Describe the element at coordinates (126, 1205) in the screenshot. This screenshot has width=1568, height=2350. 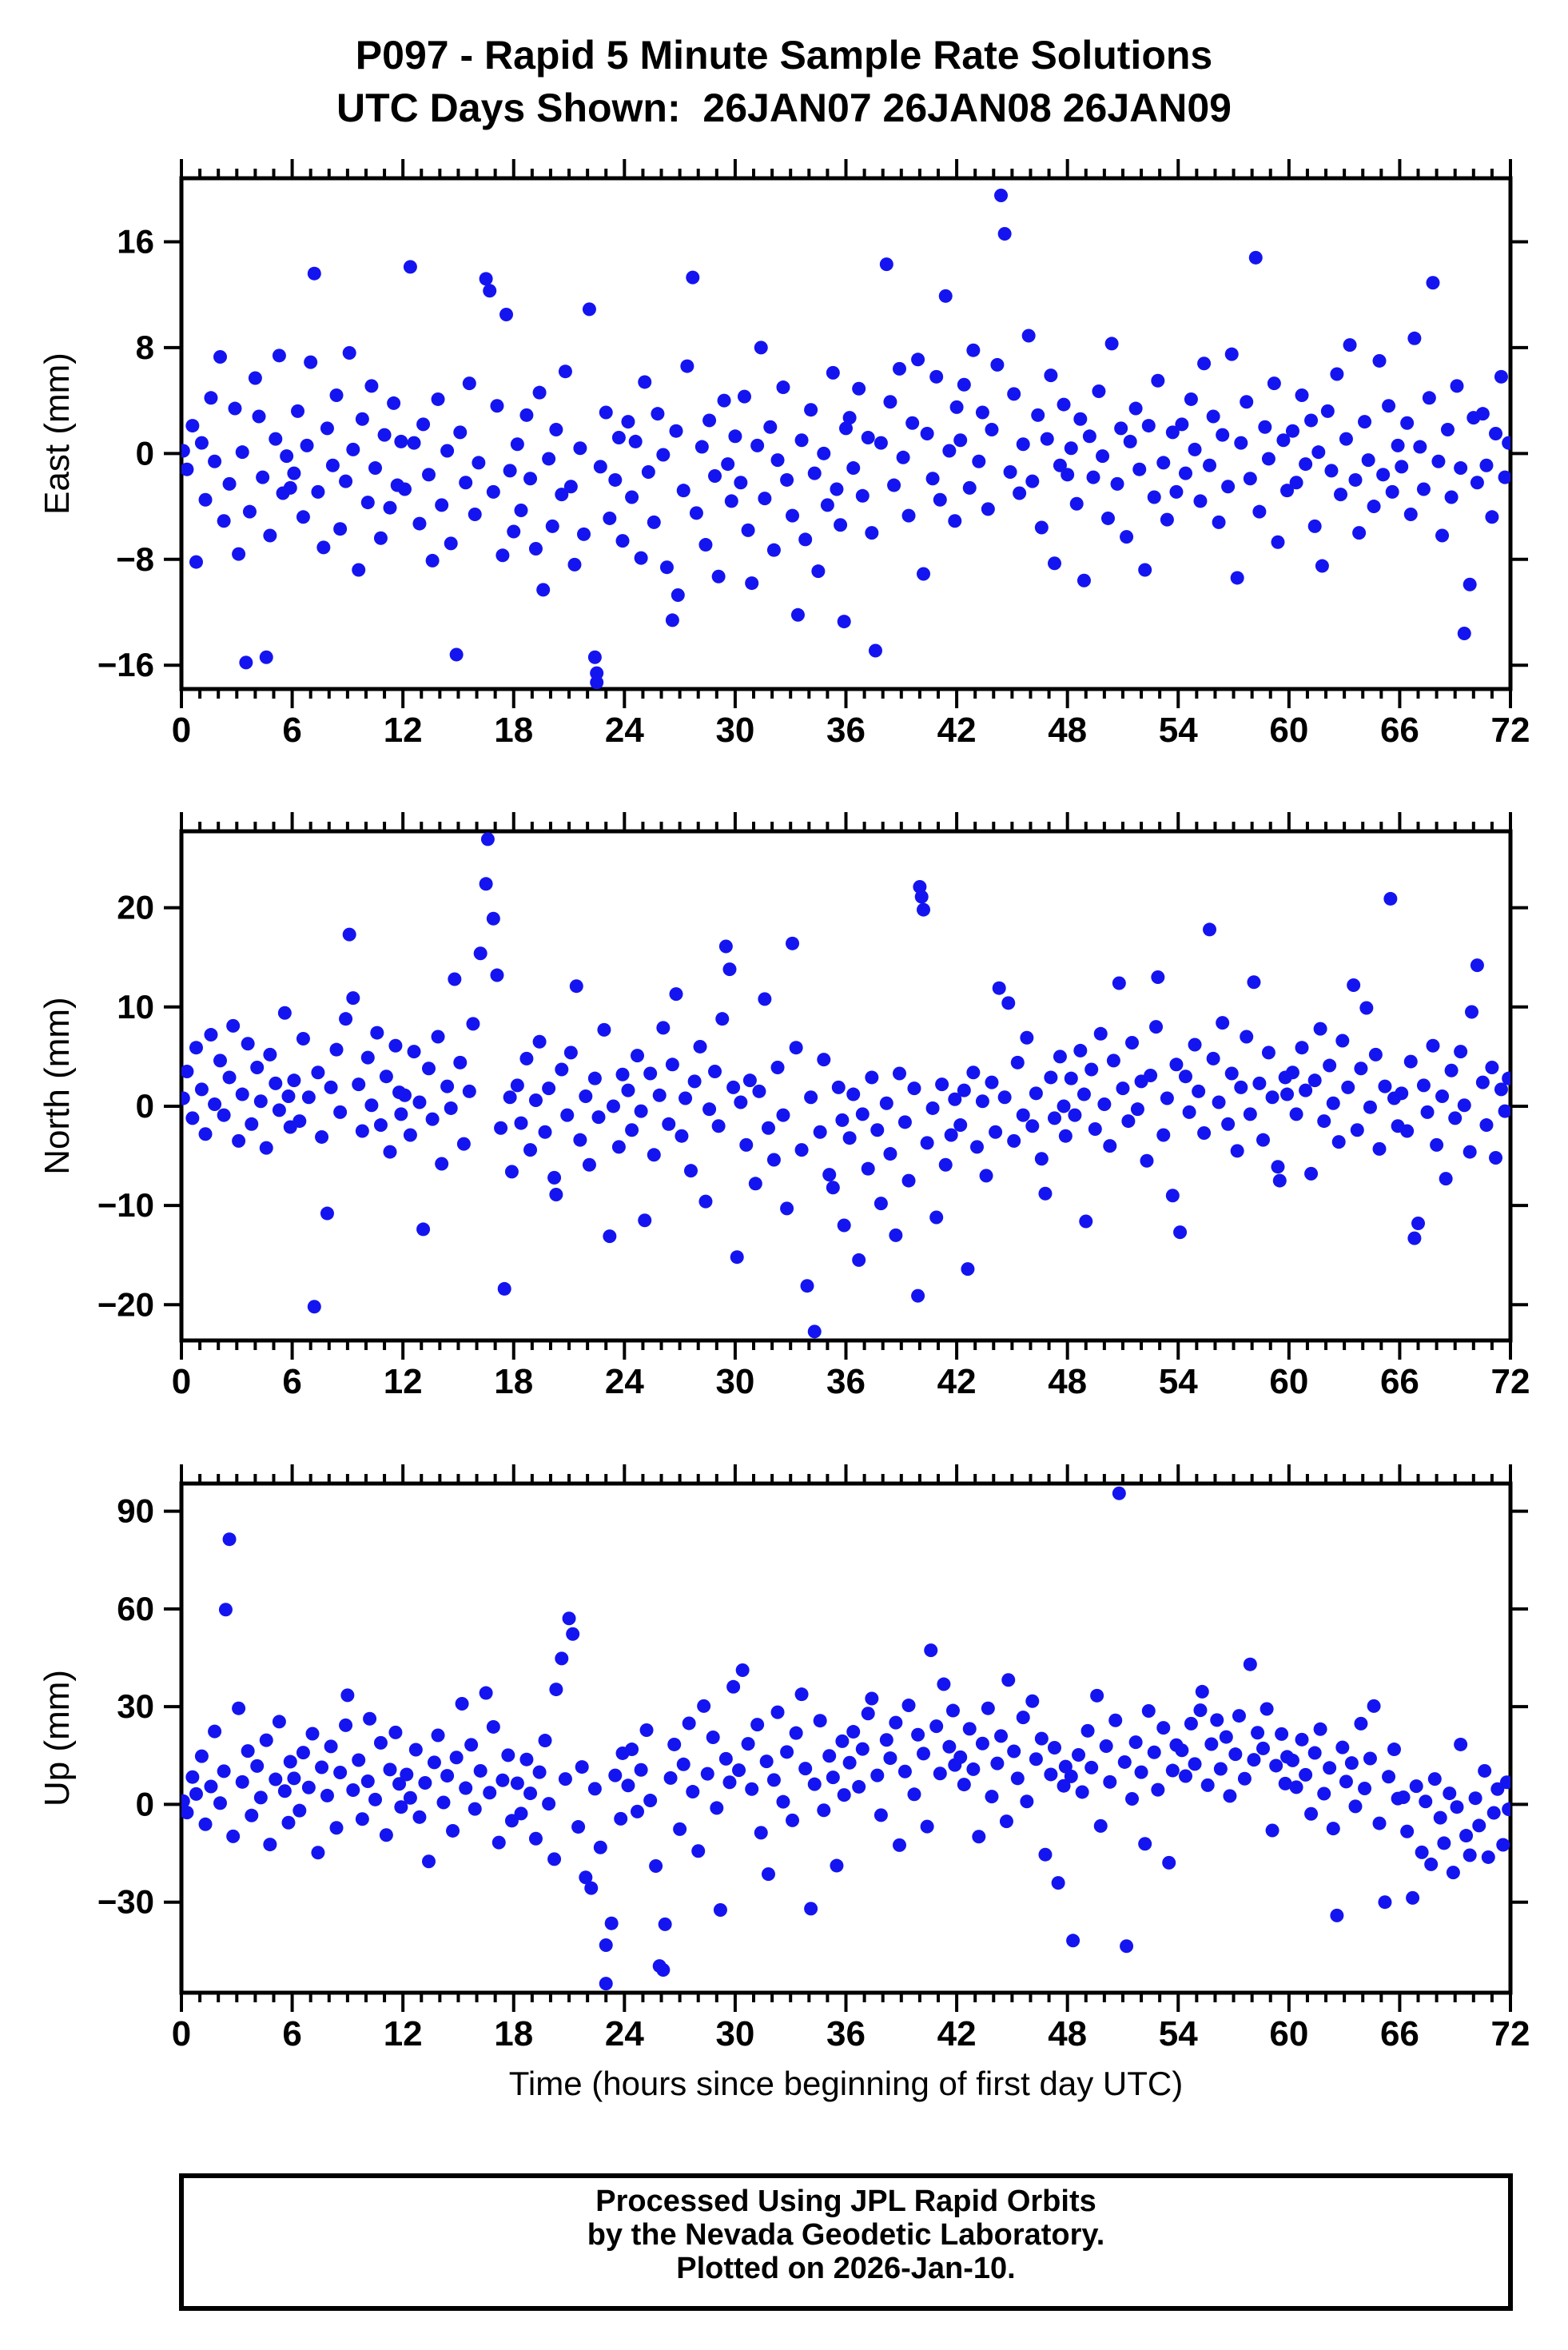
I see `y-tick-label: −10` at that location.